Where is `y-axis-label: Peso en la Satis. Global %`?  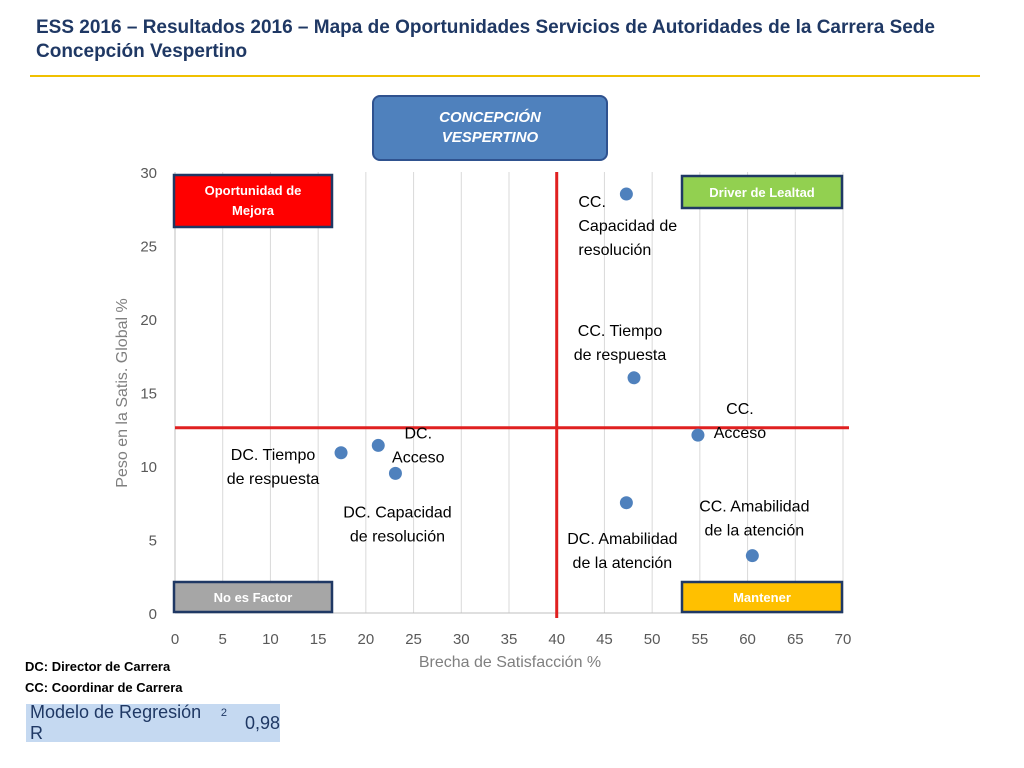
y-axis-label: Peso en la Satis. Global % is located at coordinates (122, 392).